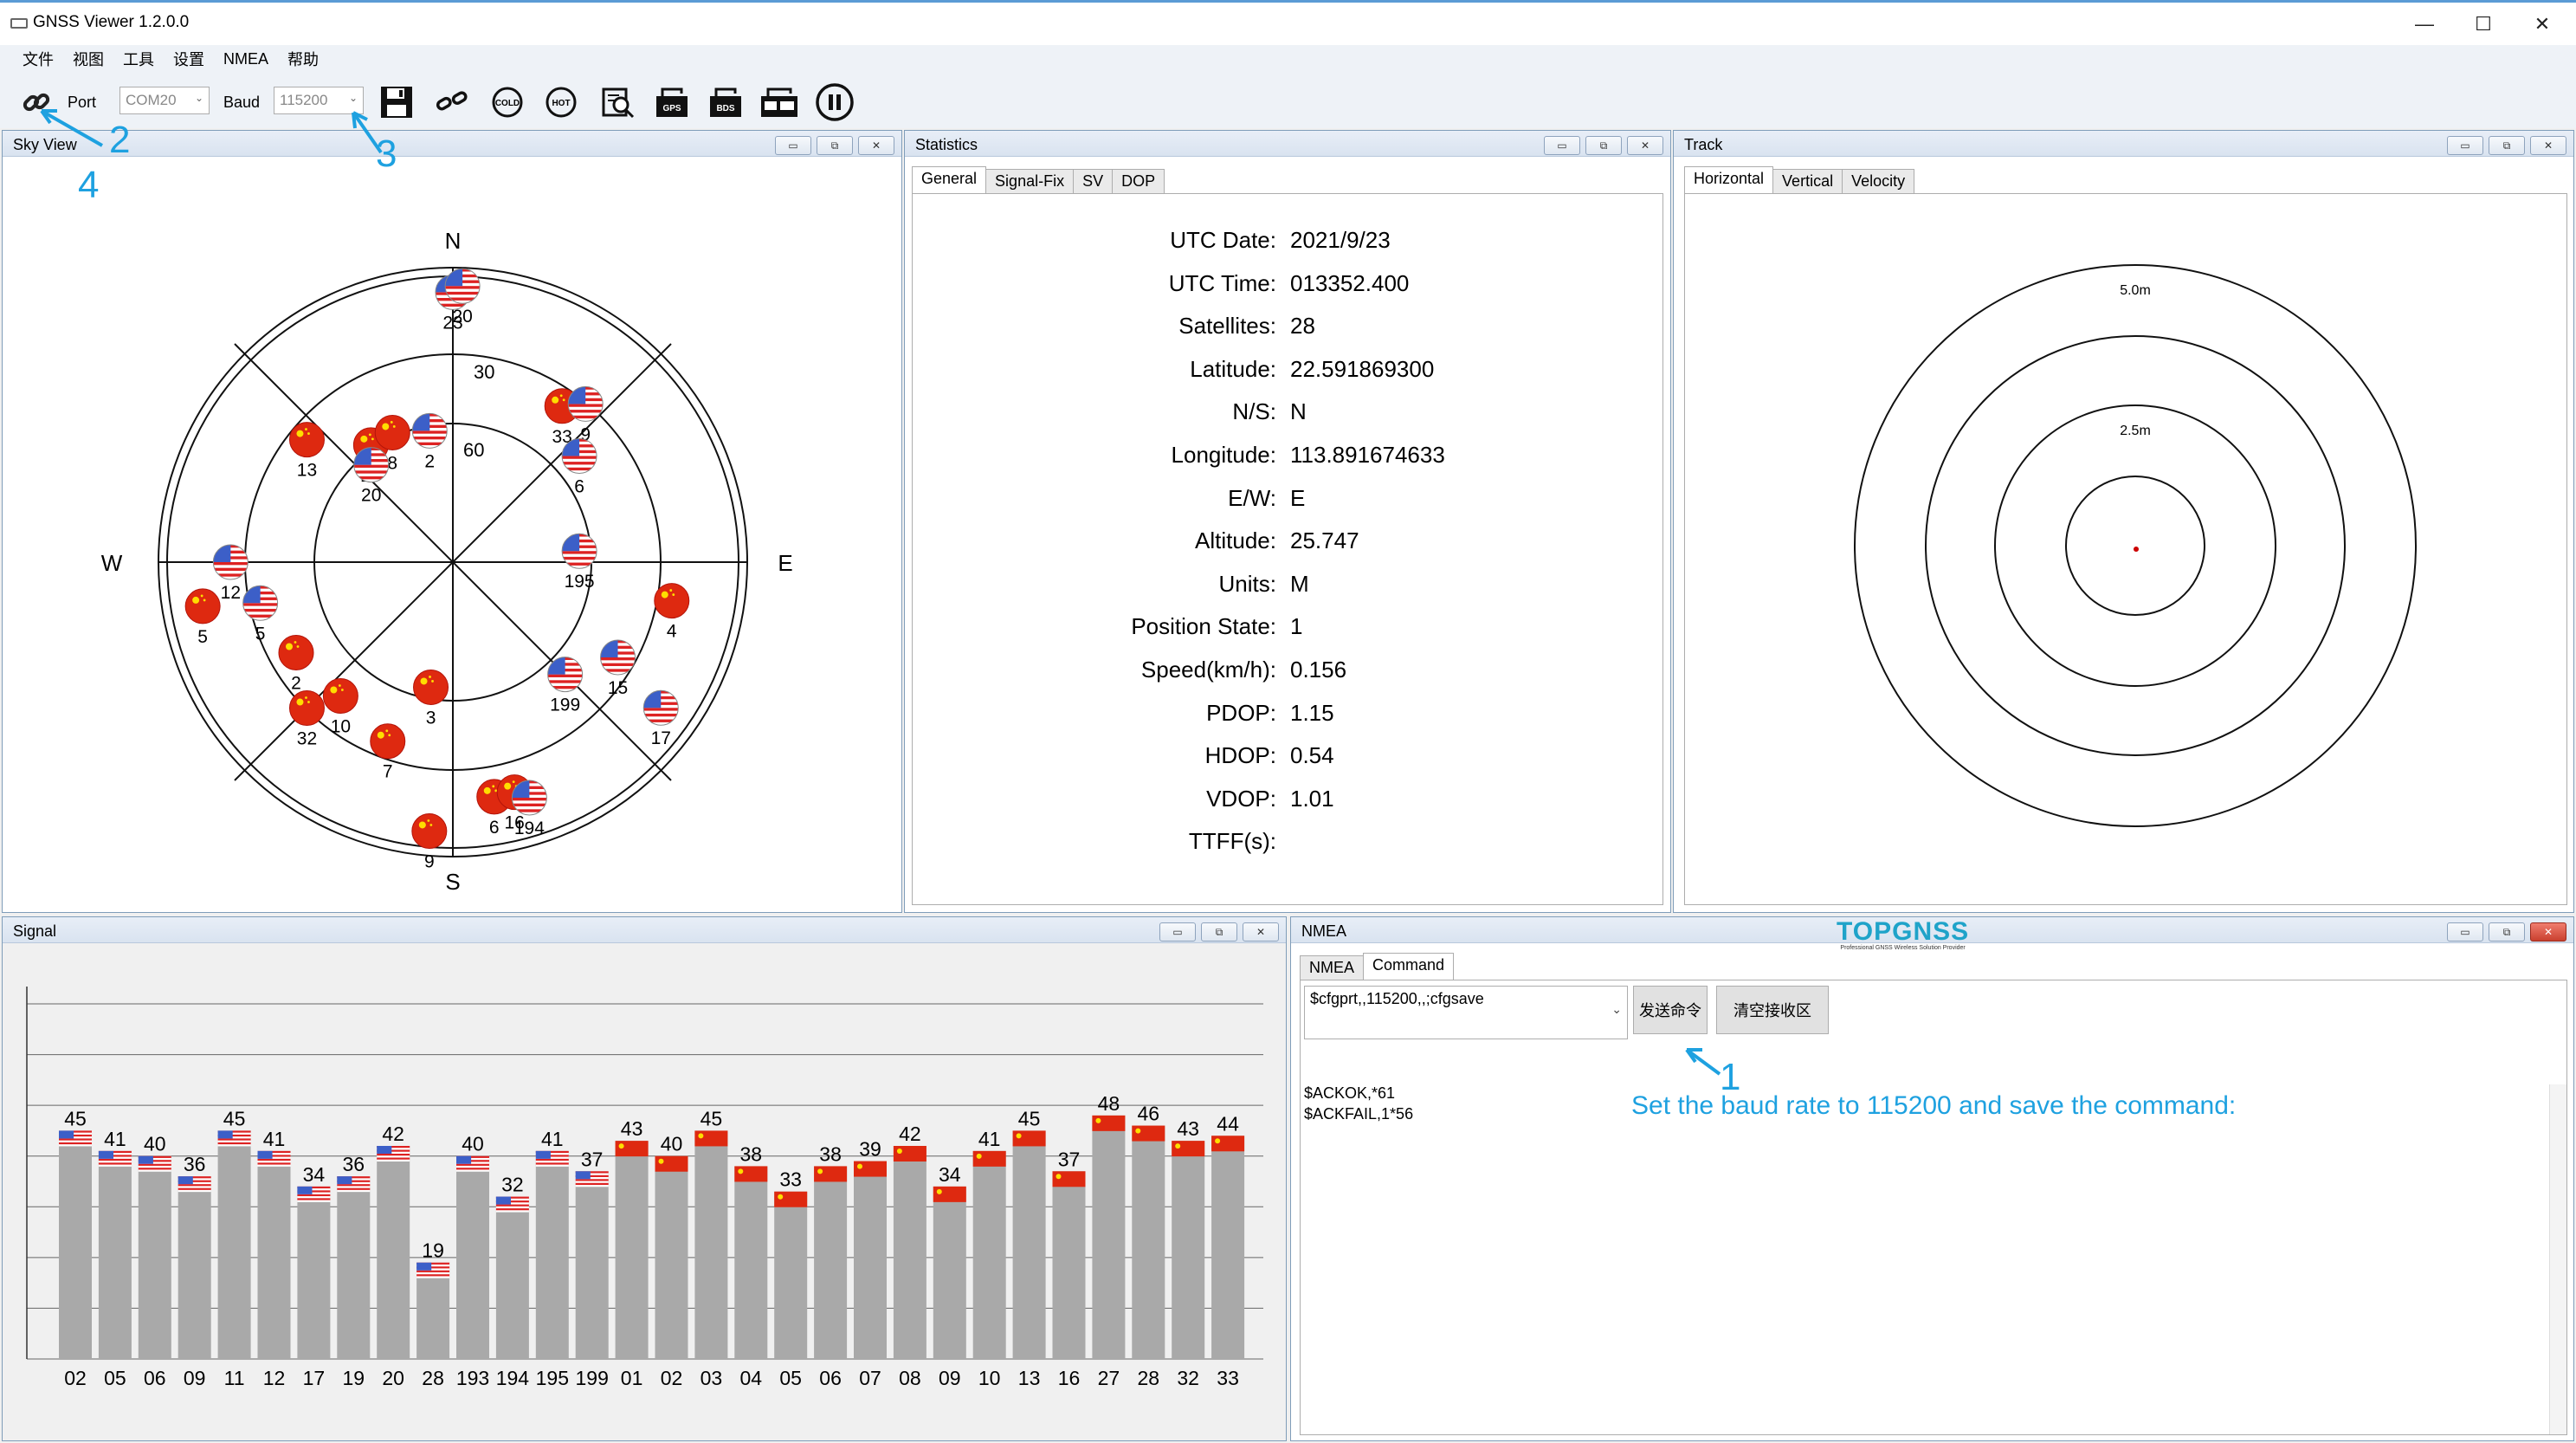  I want to click on tab-dop: DOP, so click(1138, 182).